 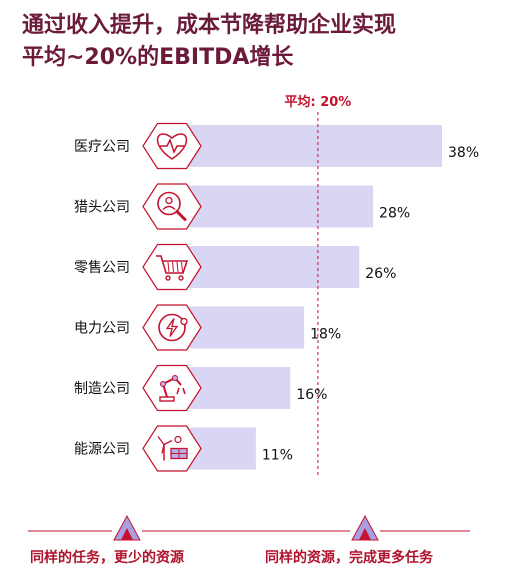 I want to click on average-reference-label: 平均: 20%, so click(x=317, y=102).